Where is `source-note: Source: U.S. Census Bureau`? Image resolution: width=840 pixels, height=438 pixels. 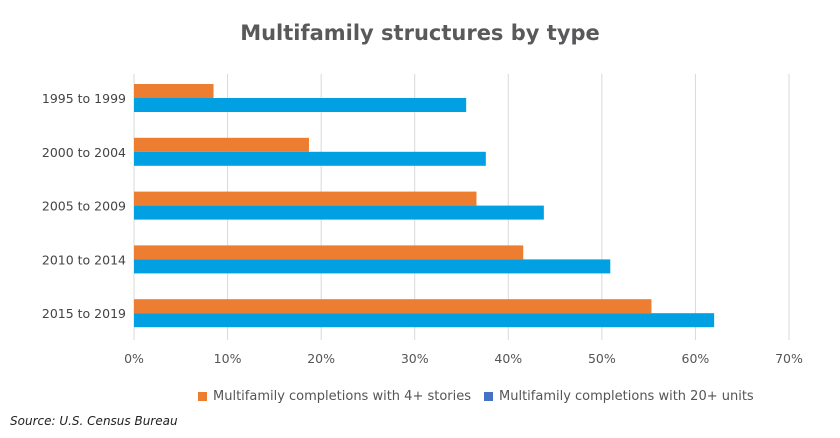 source-note: Source: U.S. Census Bureau is located at coordinates (94, 421).